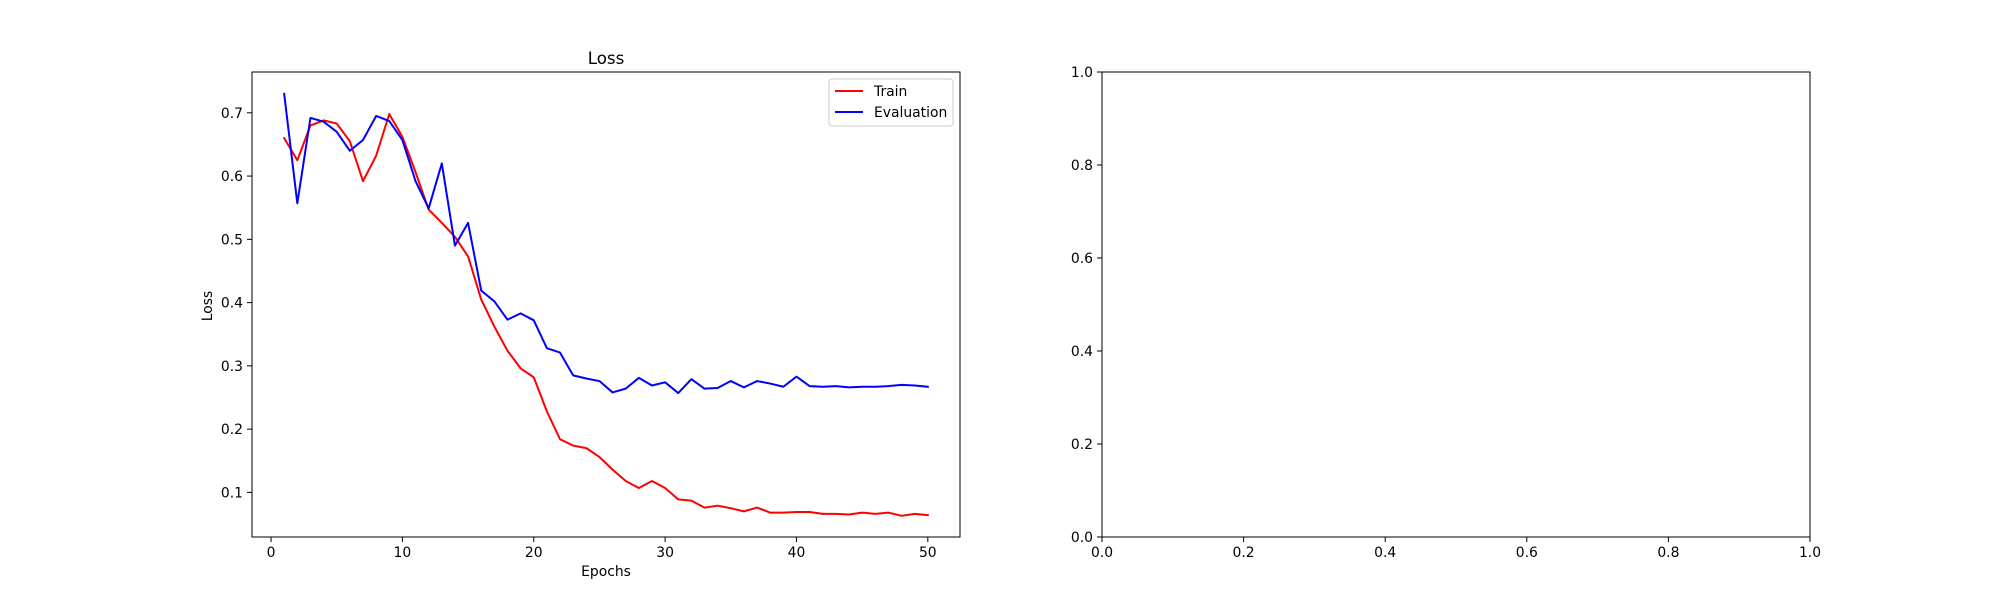  What do you see at coordinates (1086, 305) in the screenshot?
I see `empty-chart-y-ticks: 0.0 0.2 0.4 0.6 0.8 1.0` at bounding box center [1086, 305].